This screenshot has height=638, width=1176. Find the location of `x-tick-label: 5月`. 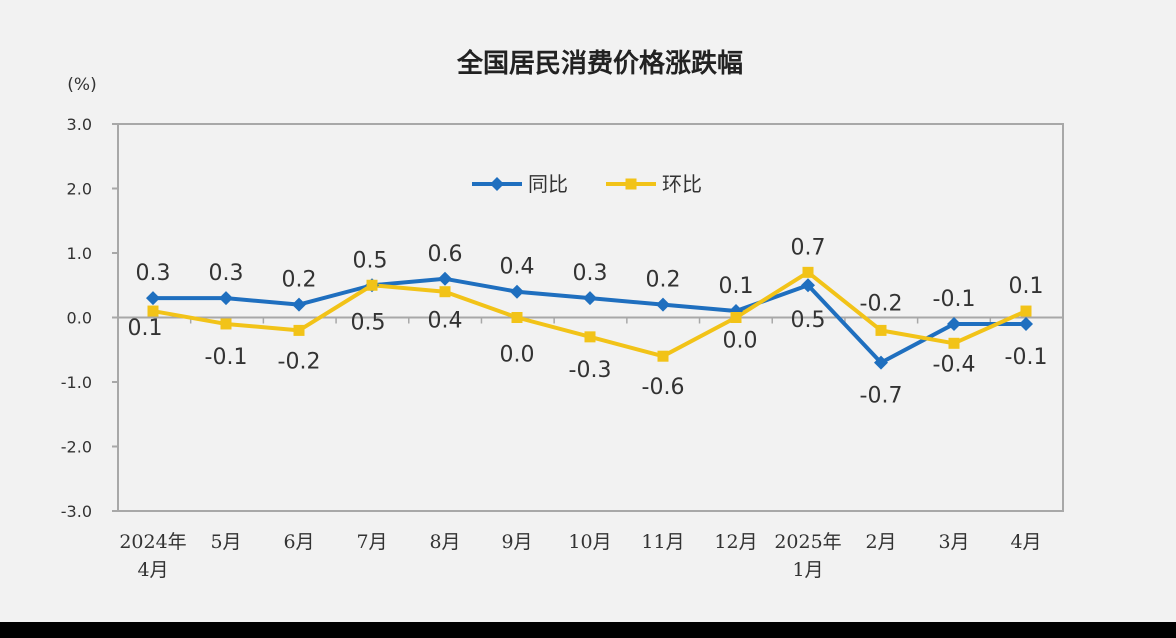

x-tick-label: 5月 is located at coordinates (225, 542).